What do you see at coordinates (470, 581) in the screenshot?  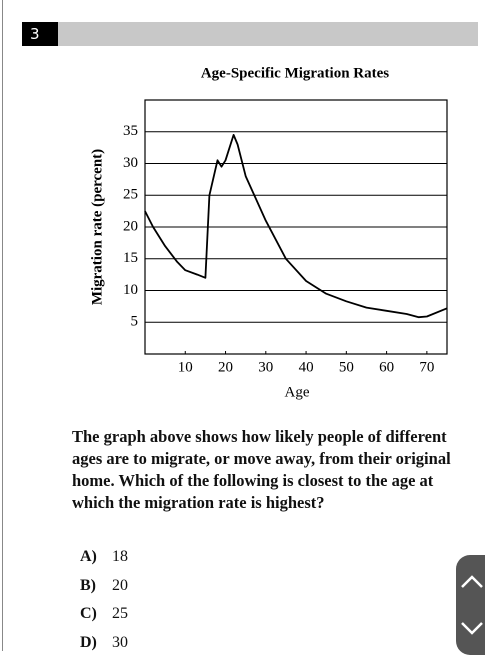 I see `scroll-up-button` at bounding box center [470, 581].